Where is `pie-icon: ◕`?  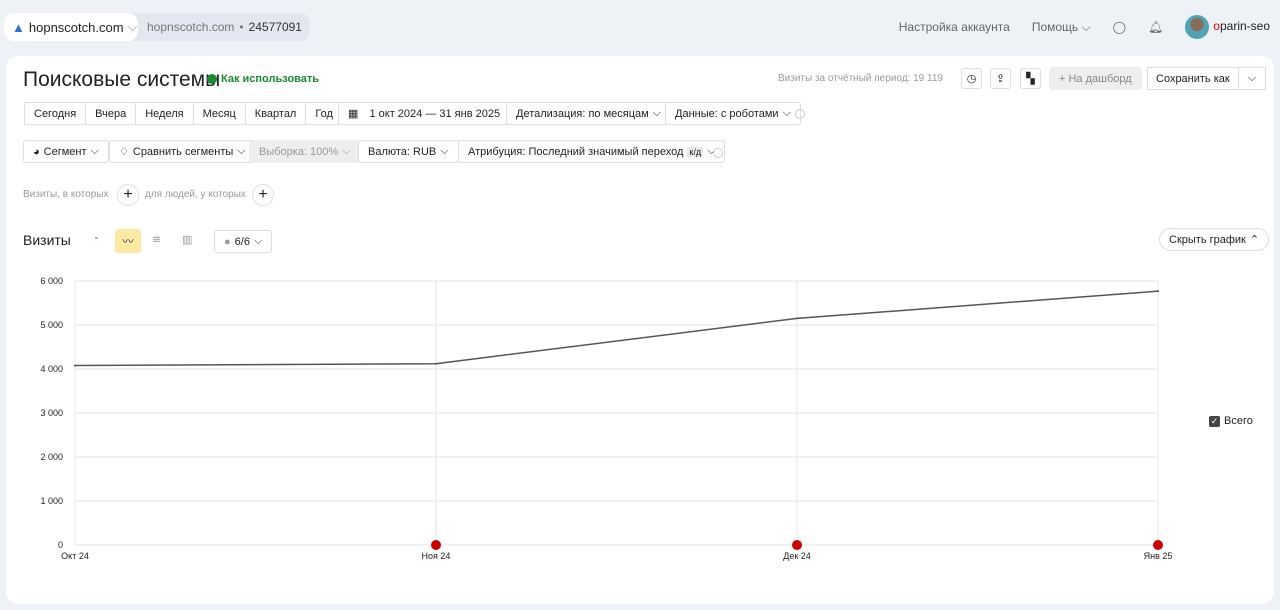 pie-icon: ◕ is located at coordinates (36, 151).